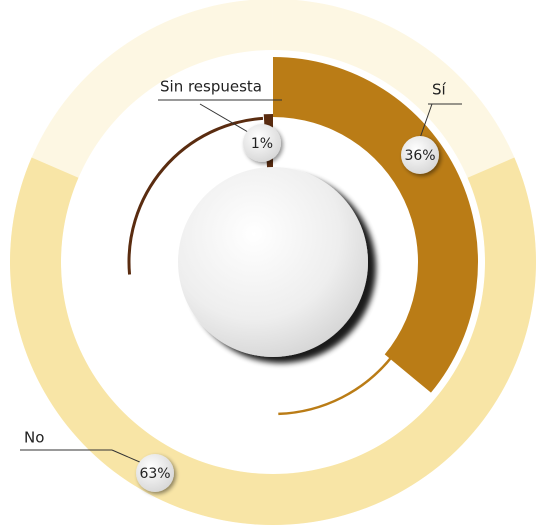  Describe the element at coordinates (211, 87) in the screenshot. I see `category-label: Sin respuesta` at that location.